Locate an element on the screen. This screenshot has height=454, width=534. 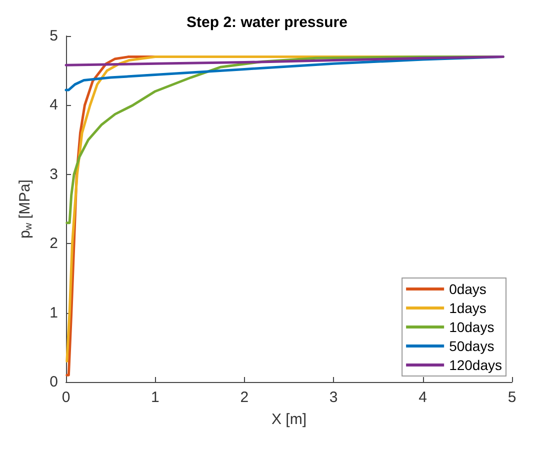
y-tick-label: 2 is located at coordinates (54, 243).